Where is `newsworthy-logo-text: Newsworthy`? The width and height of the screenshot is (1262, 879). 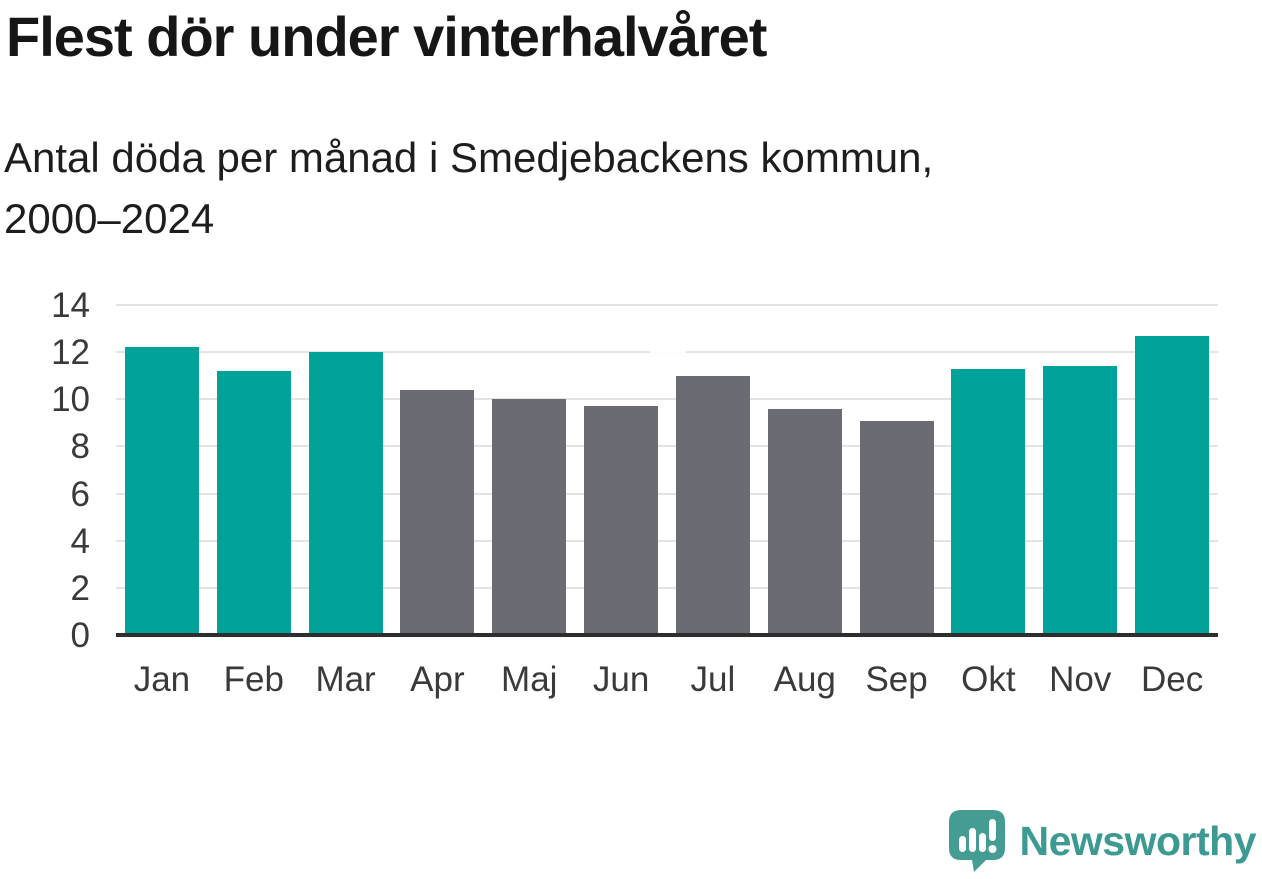
newsworthy-logo-text: Newsworthy is located at coordinates (1138, 840).